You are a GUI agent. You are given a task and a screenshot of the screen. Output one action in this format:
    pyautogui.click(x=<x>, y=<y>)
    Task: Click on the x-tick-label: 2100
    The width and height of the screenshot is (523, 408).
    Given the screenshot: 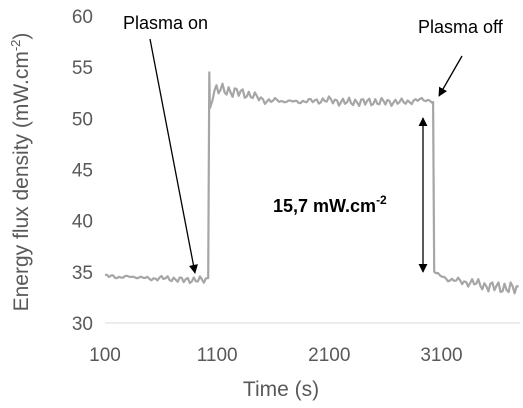 What is the action you would take?
    pyautogui.click(x=329, y=355)
    